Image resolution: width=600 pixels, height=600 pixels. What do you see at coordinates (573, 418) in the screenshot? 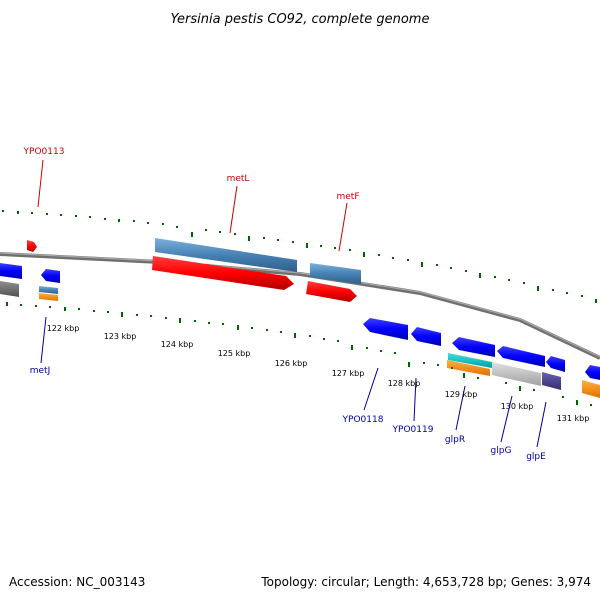
I see `scale-label: 131 kbp` at bounding box center [573, 418].